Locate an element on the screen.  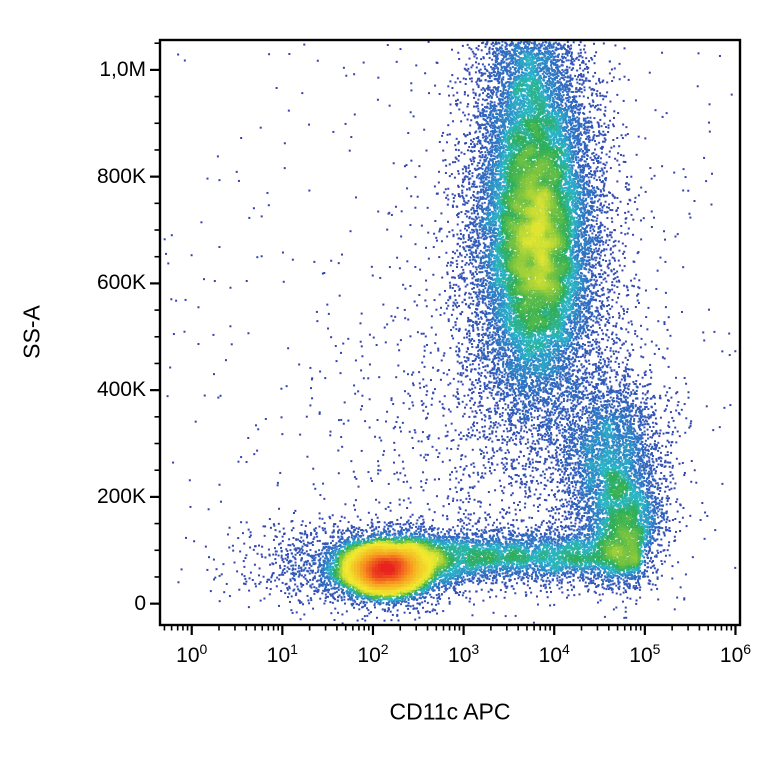
x-axis-title: CD11c APC is located at coordinates (450, 711).